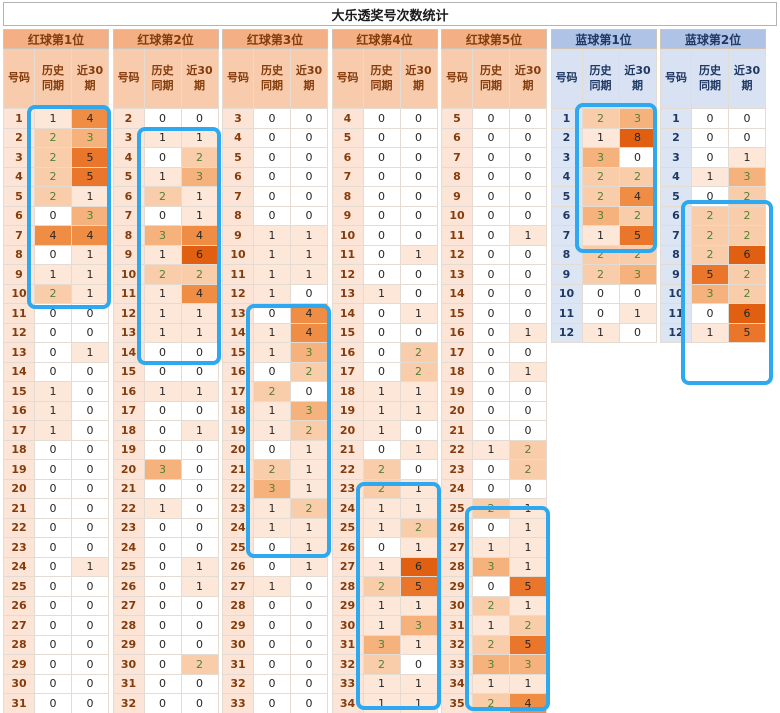  What do you see at coordinates (457, 587) in the screenshot?
I see `number-cell: 29` at bounding box center [457, 587].